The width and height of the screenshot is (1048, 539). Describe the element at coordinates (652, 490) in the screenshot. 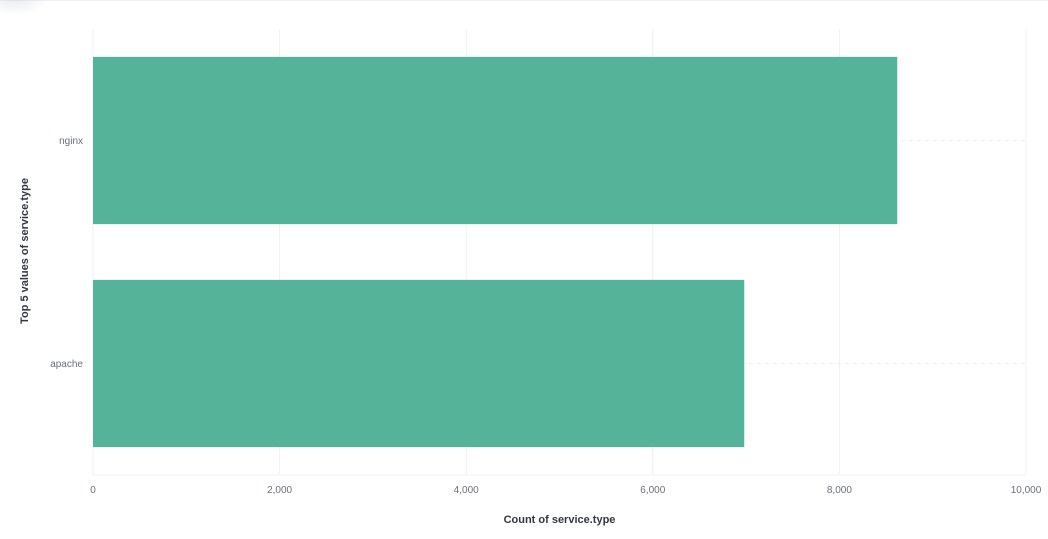

I see `x-tick-label: 6,000` at that location.